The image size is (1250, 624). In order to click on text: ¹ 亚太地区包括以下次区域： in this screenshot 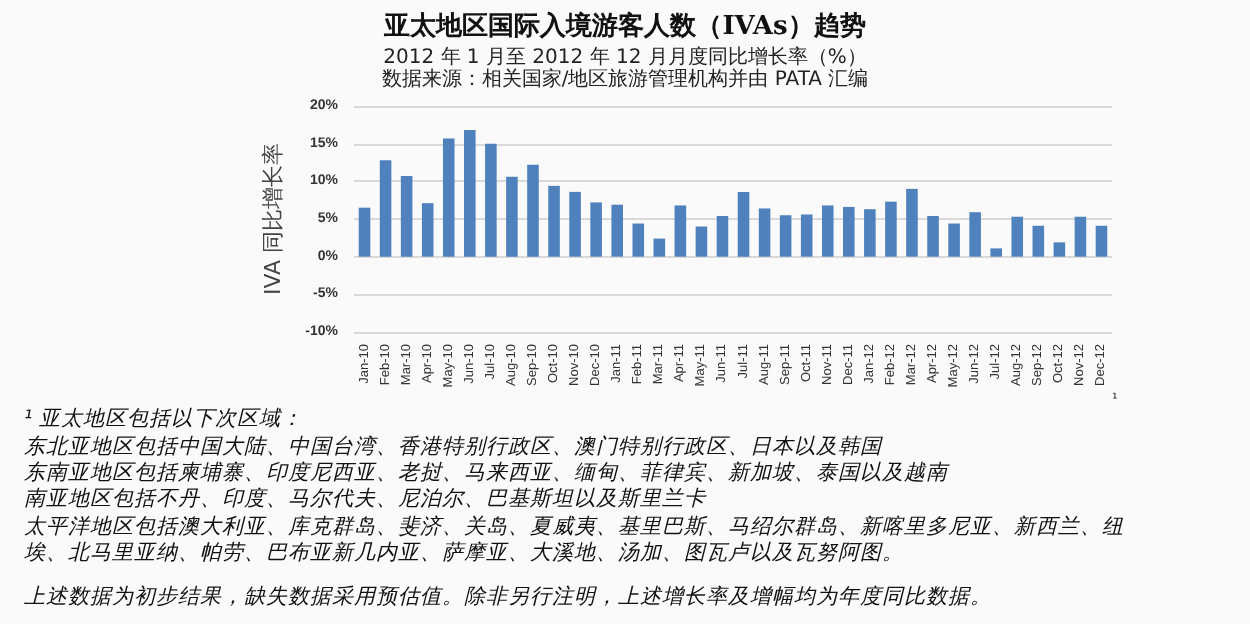, I will do `click(164, 419)`.